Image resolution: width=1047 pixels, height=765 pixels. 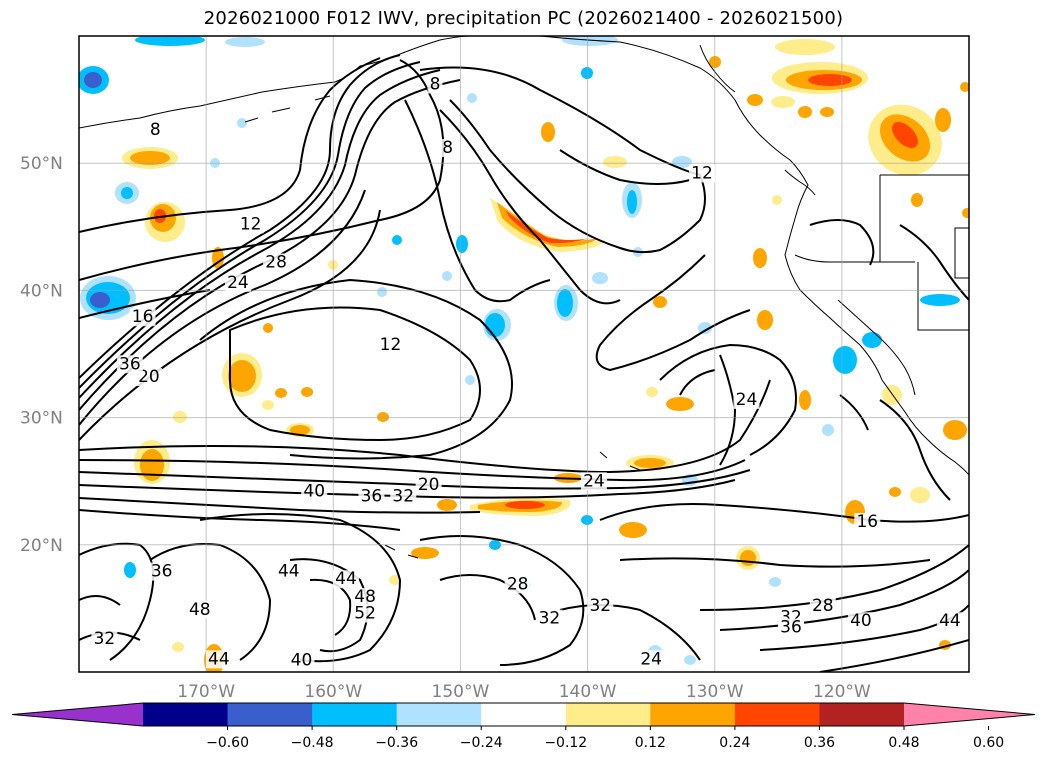 I want to click on contour-label: 52, so click(x=365, y=614).